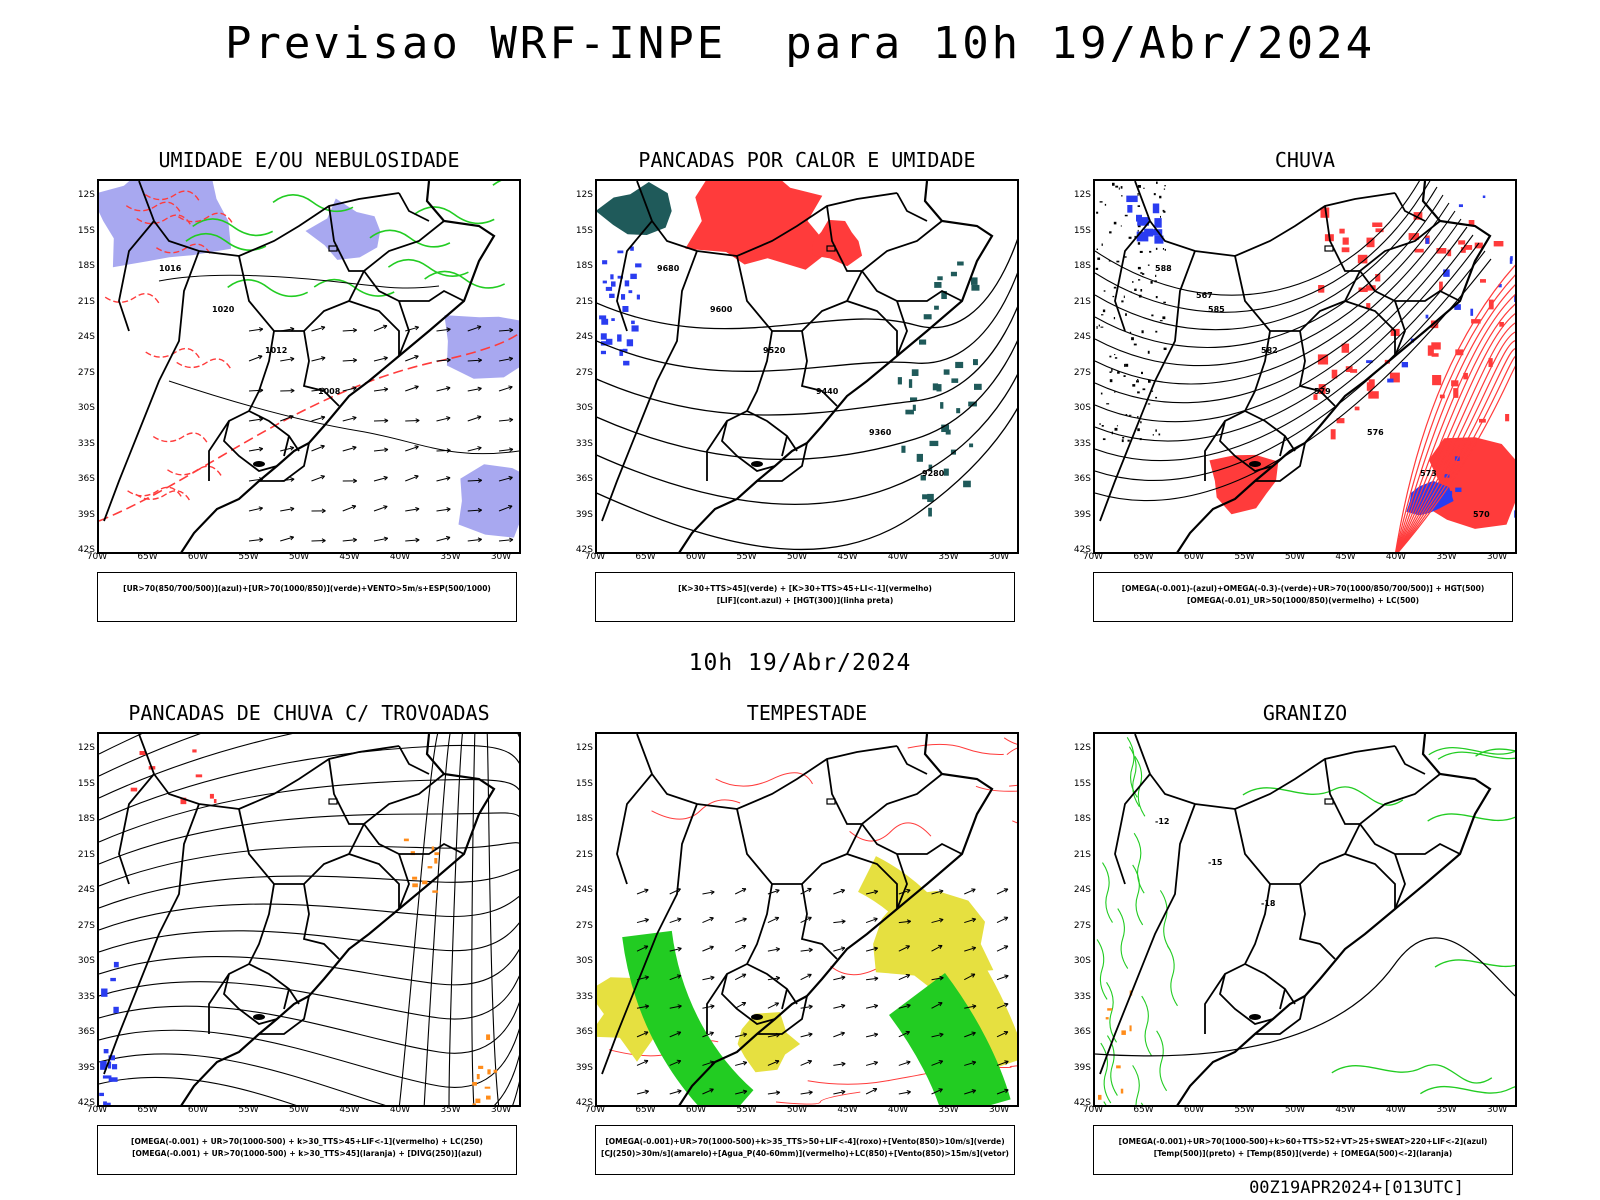 This screenshot has height=1200, width=1600. Describe the element at coordinates (198, 557) in the screenshot. I see `lon-label: 60W` at that location.